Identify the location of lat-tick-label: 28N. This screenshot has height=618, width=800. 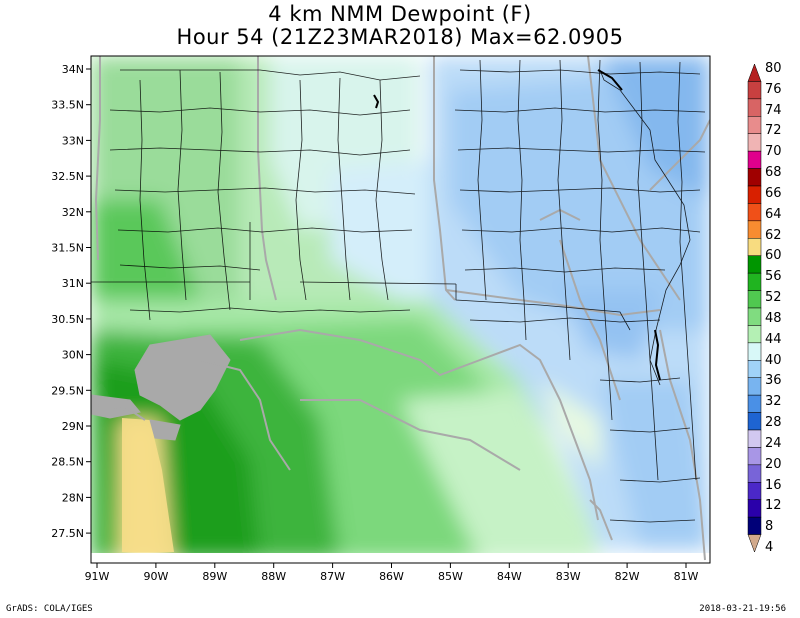
(73, 497).